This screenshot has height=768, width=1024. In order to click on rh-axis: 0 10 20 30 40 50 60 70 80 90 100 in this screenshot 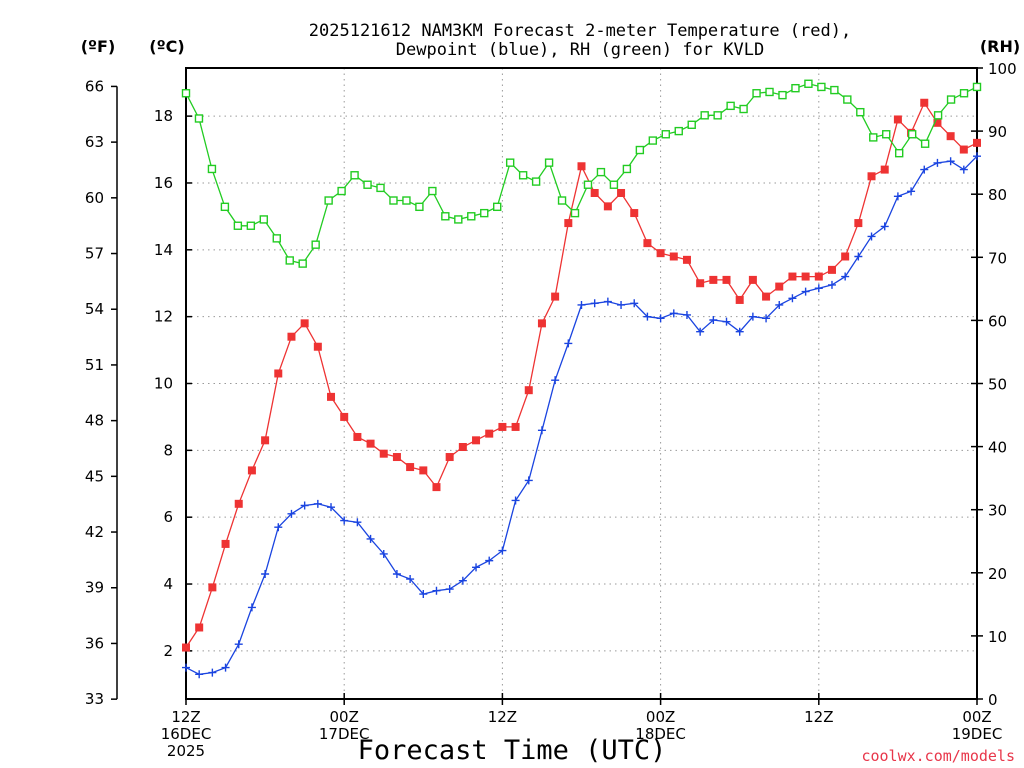, I will do `click(994, 384)`.